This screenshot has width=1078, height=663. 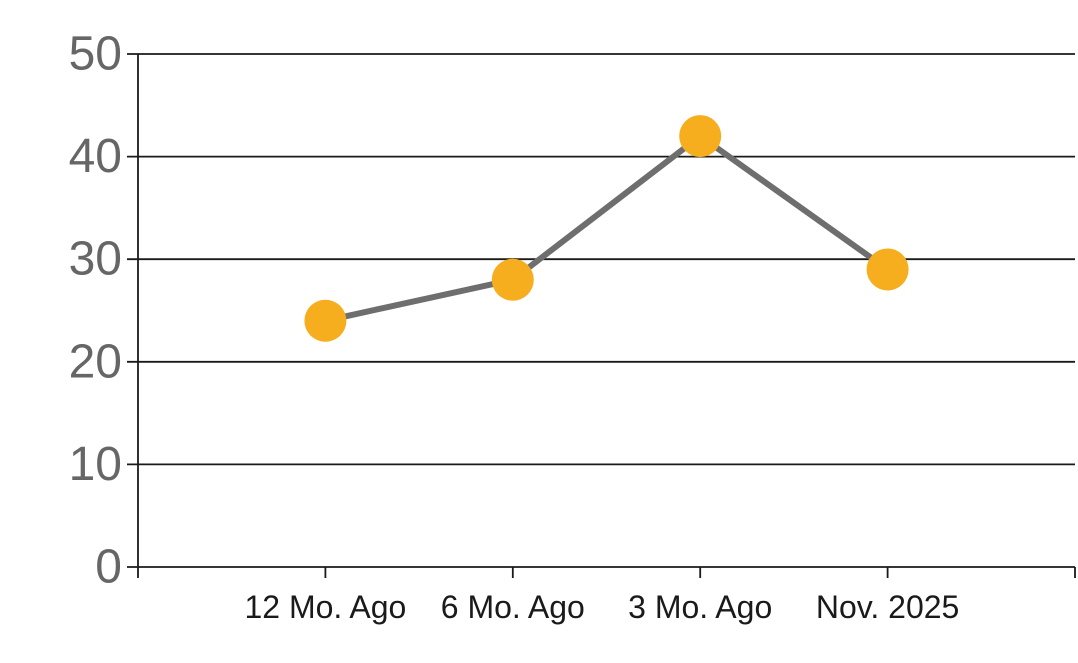 I want to click on y-axis-tick-label: 40, so click(x=95, y=156).